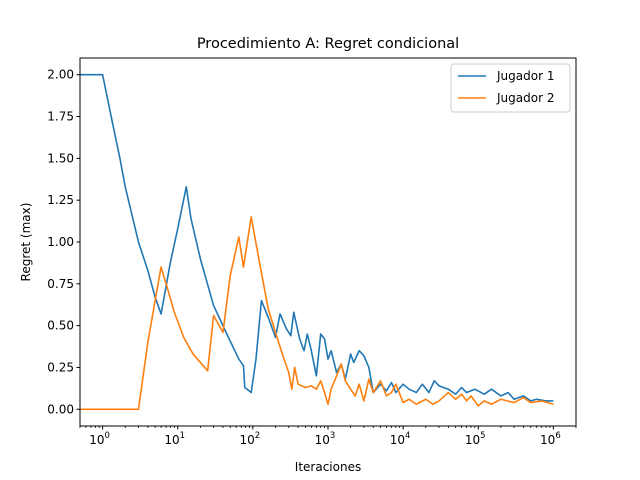 The width and height of the screenshot is (640, 480). What do you see at coordinates (60, 117) in the screenshot?
I see `y-tick-label: 1.75` at bounding box center [60, 117].